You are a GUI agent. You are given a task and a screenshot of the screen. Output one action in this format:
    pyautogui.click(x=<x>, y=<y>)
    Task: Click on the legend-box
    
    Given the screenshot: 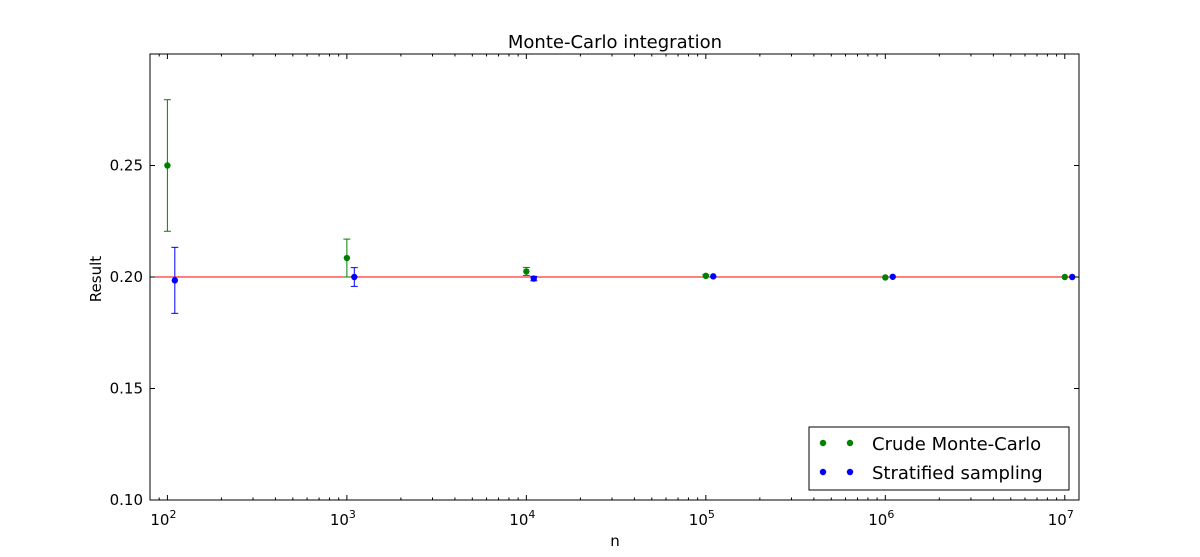 What is the action you would take?
    pyautogui.click(x=939, y=458)
    